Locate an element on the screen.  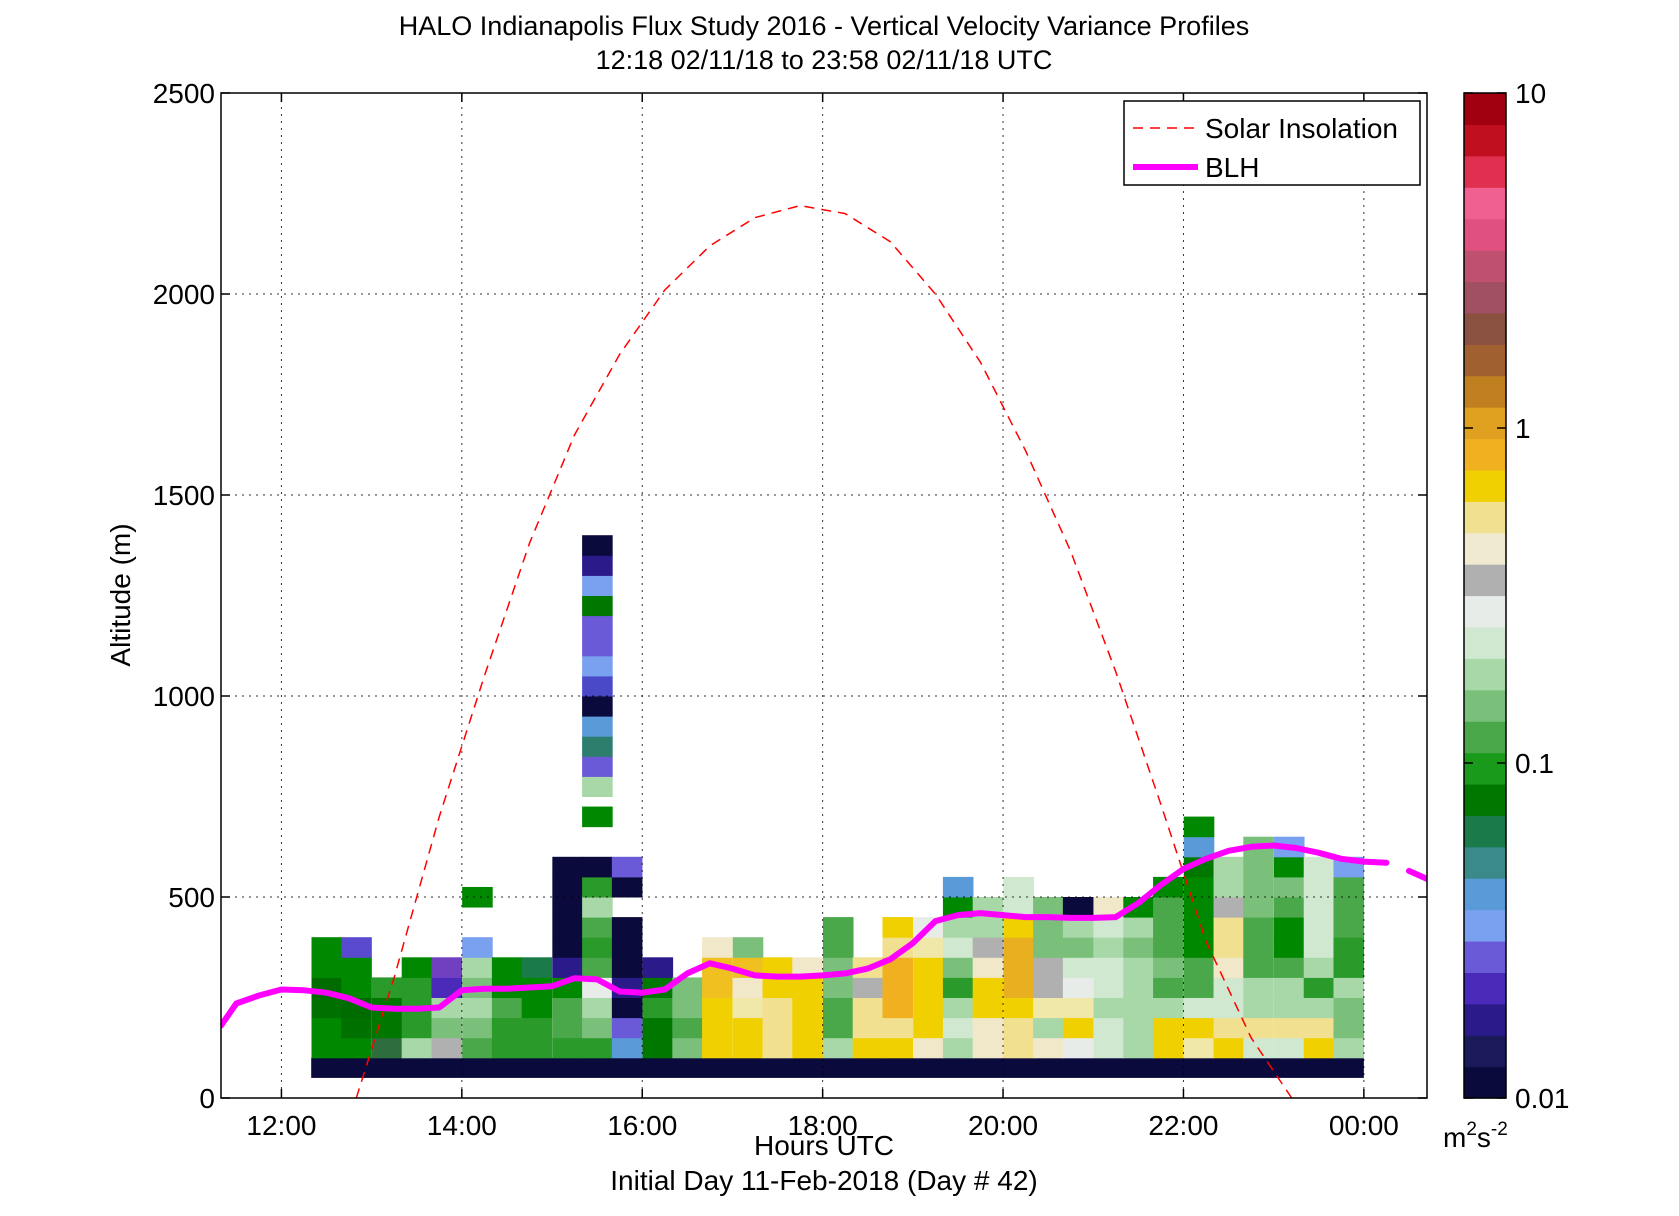
colorbar-frame is located at coordinates (1485, 595).